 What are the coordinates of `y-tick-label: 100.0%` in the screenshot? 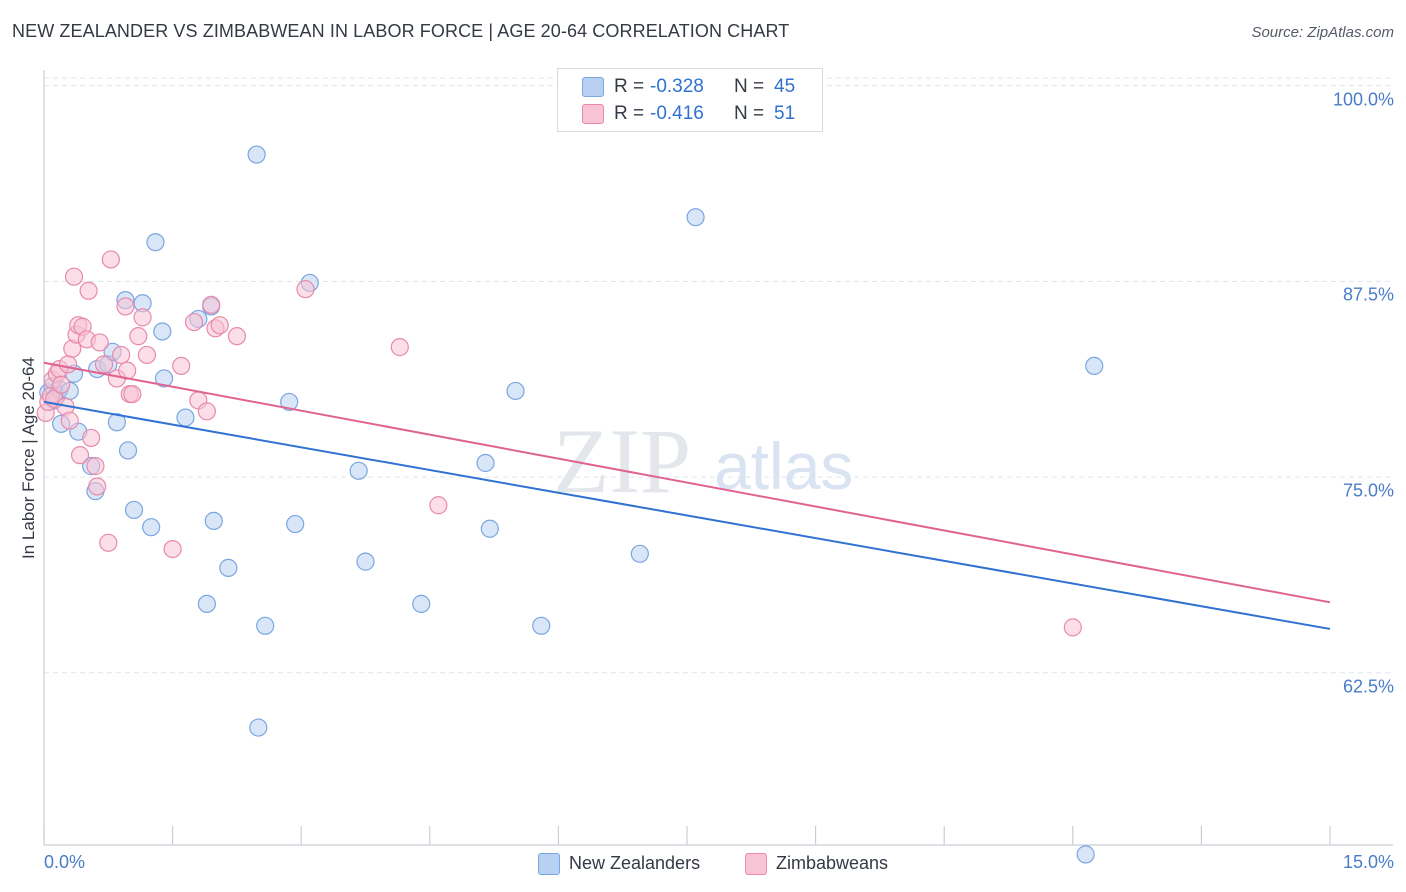 It's located at (1363, 99).